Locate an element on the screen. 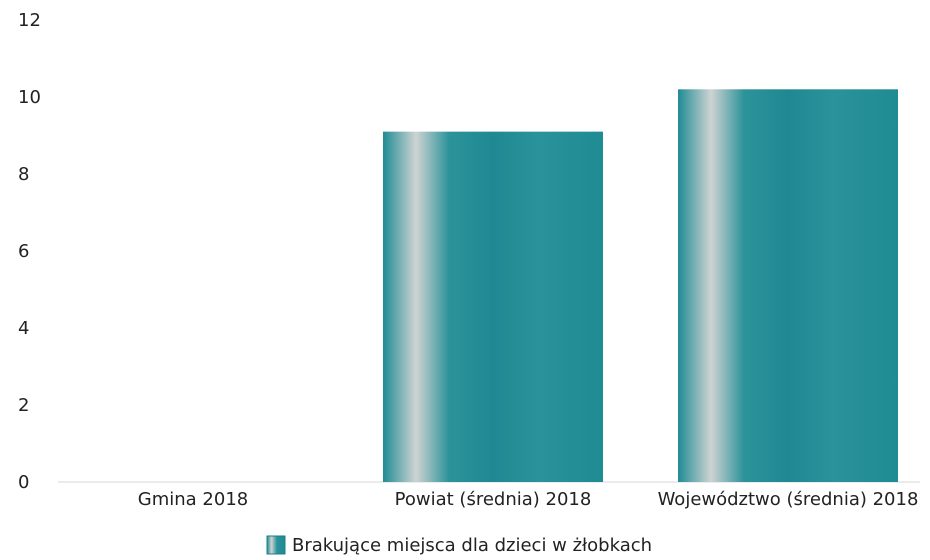 The width and height of the screenshot is (930, 560). legend: Brakujące miejsca dla dzieci w żłobkach is located at coordinates (459, 545).